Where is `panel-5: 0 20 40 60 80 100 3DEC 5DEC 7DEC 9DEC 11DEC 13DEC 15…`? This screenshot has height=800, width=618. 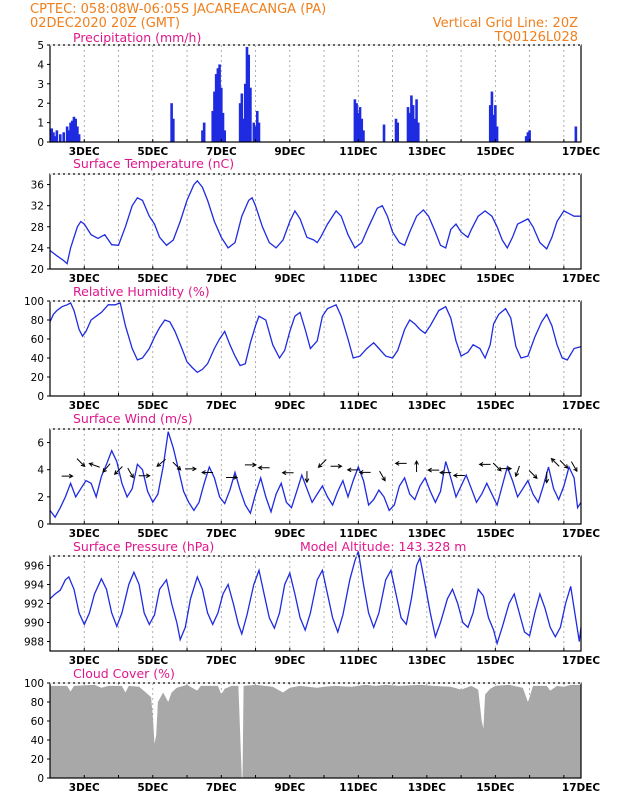 panel-5: 0 20 40 60 80 100 3DEC 5DEC 7DEC 9DEC 11DEC 13DEC 15… is located at coordinates (312, 736).